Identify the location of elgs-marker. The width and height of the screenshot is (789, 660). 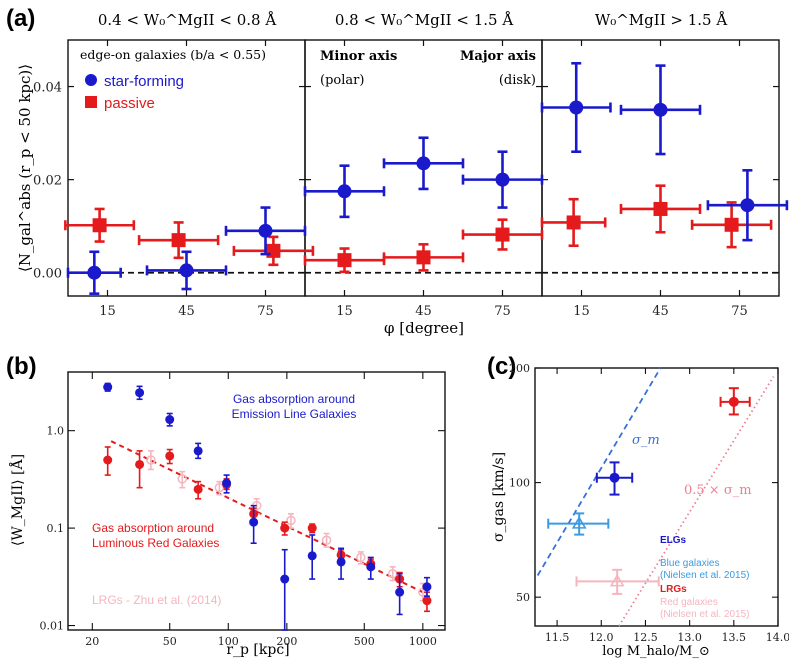
(614, 477).